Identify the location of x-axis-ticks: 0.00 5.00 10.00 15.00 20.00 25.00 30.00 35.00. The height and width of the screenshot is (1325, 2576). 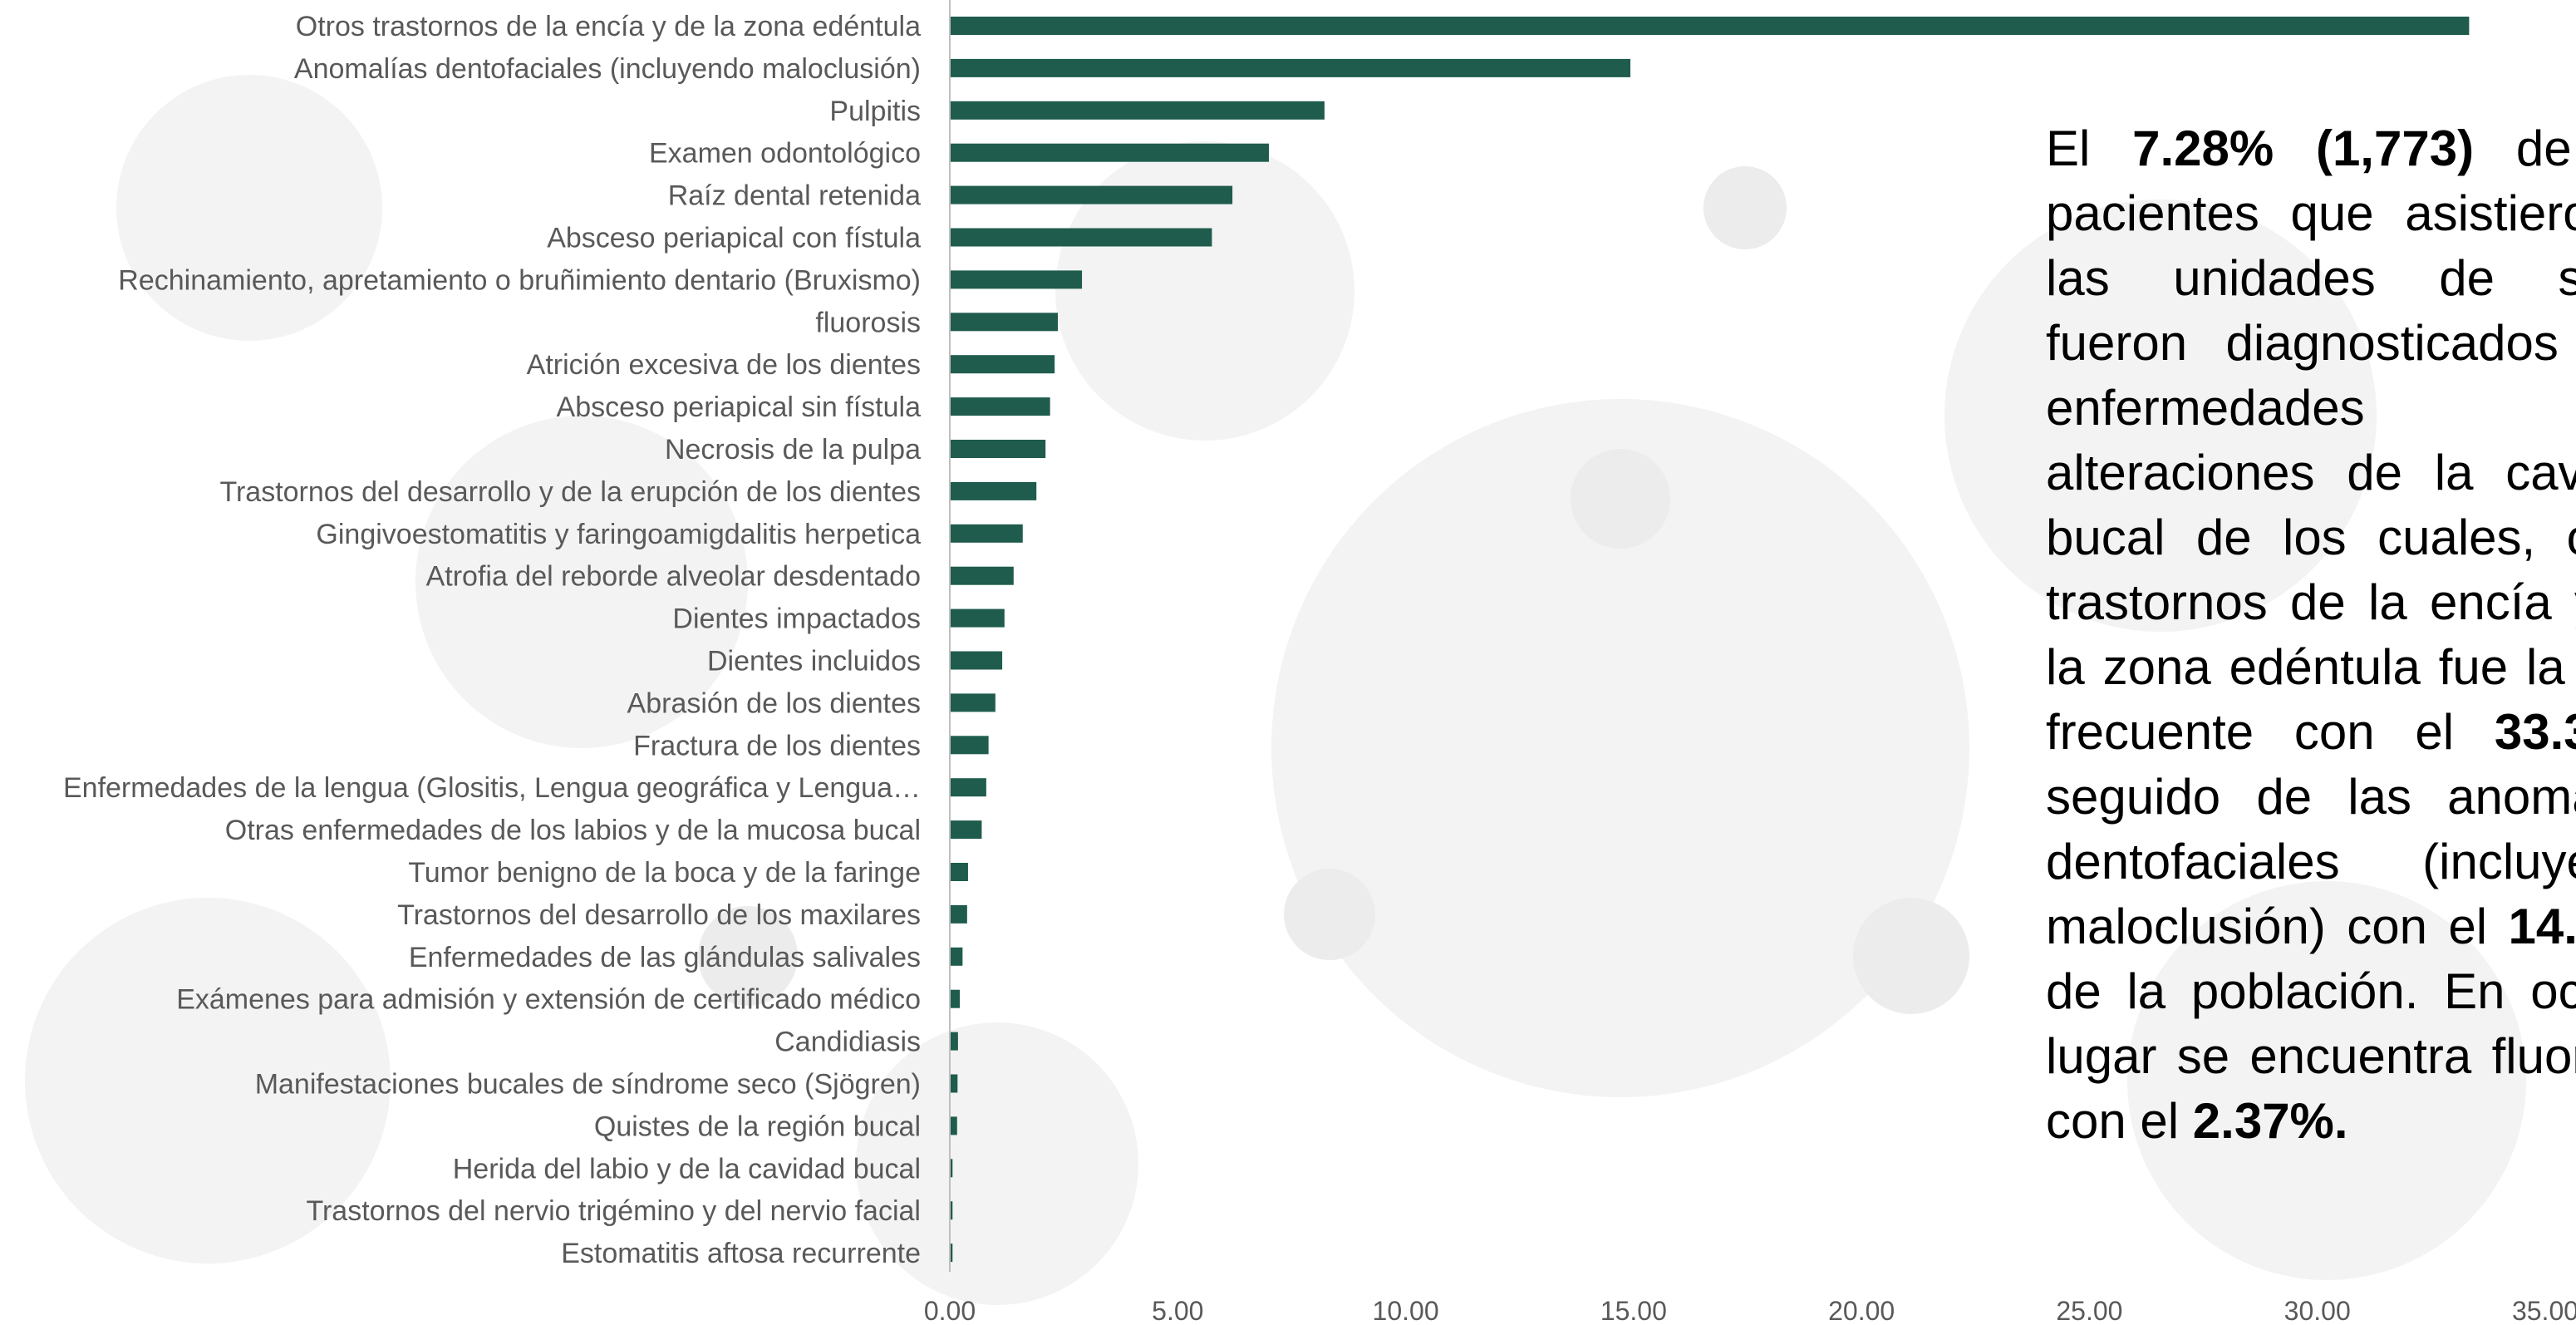
(1750, 1310).